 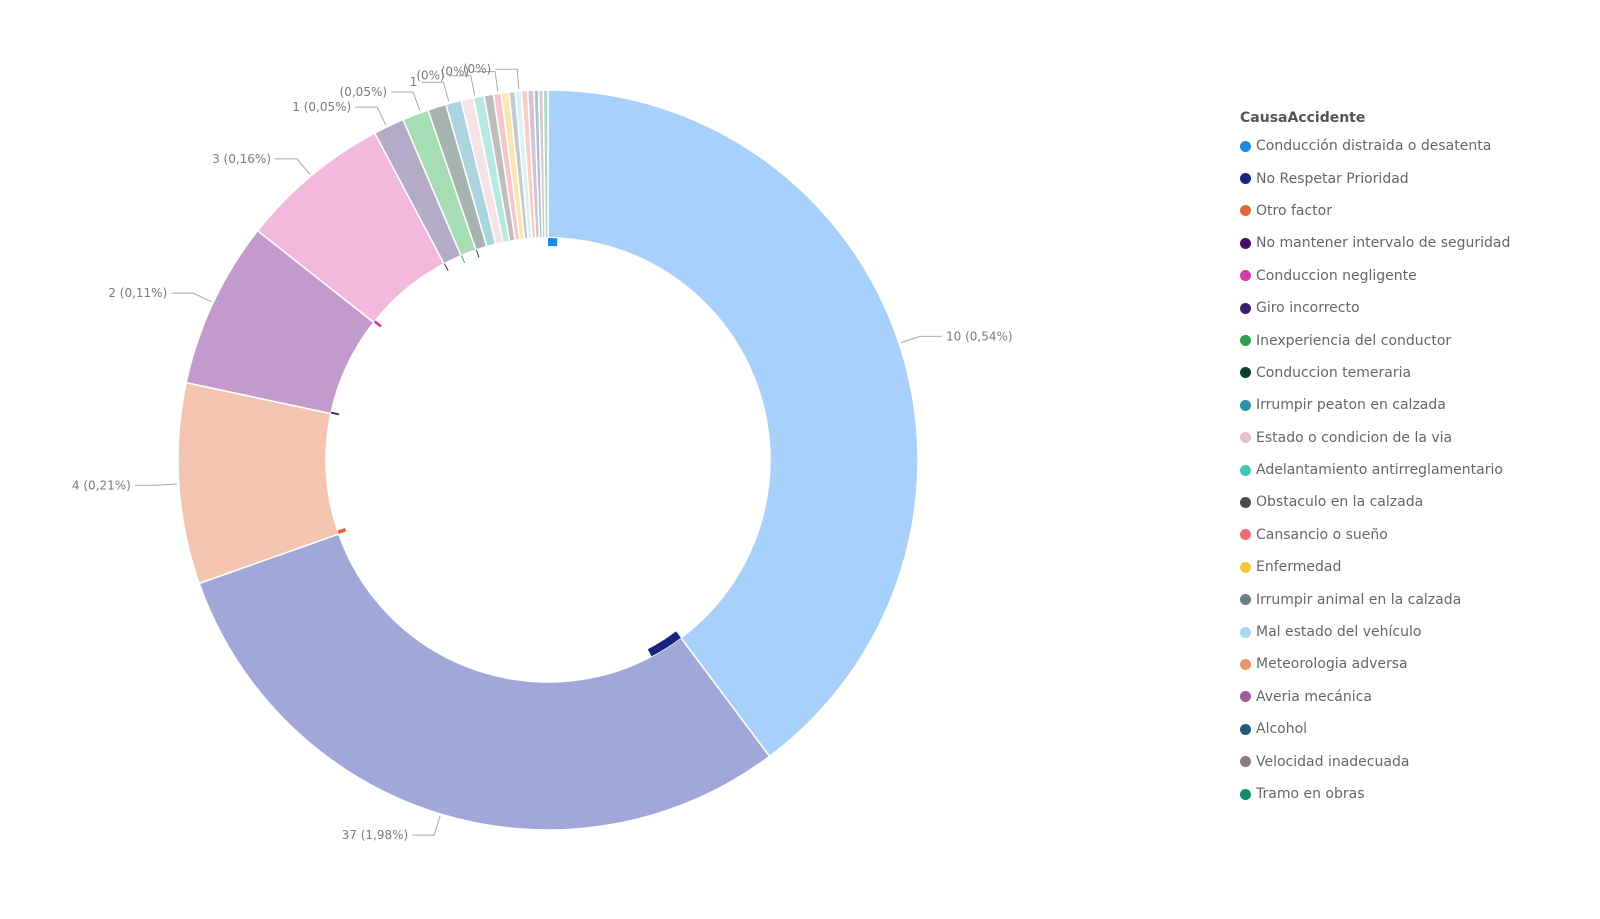 What do you see at coordinates (664, 644) in the screenshot?
I see `inner-slice-no-respetar-prioridad` at bounding box center [664, 644].